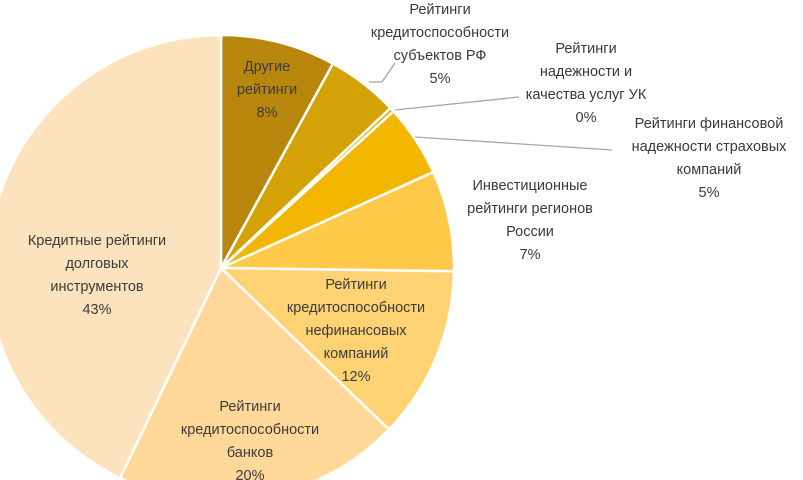 The height and width of the screenshot is (480, 803). What do you see at coordinates (709, 124) in the screenshot?
I see `slice-label-line: Рейтинги финансовой` at bounding box center [709, 124].